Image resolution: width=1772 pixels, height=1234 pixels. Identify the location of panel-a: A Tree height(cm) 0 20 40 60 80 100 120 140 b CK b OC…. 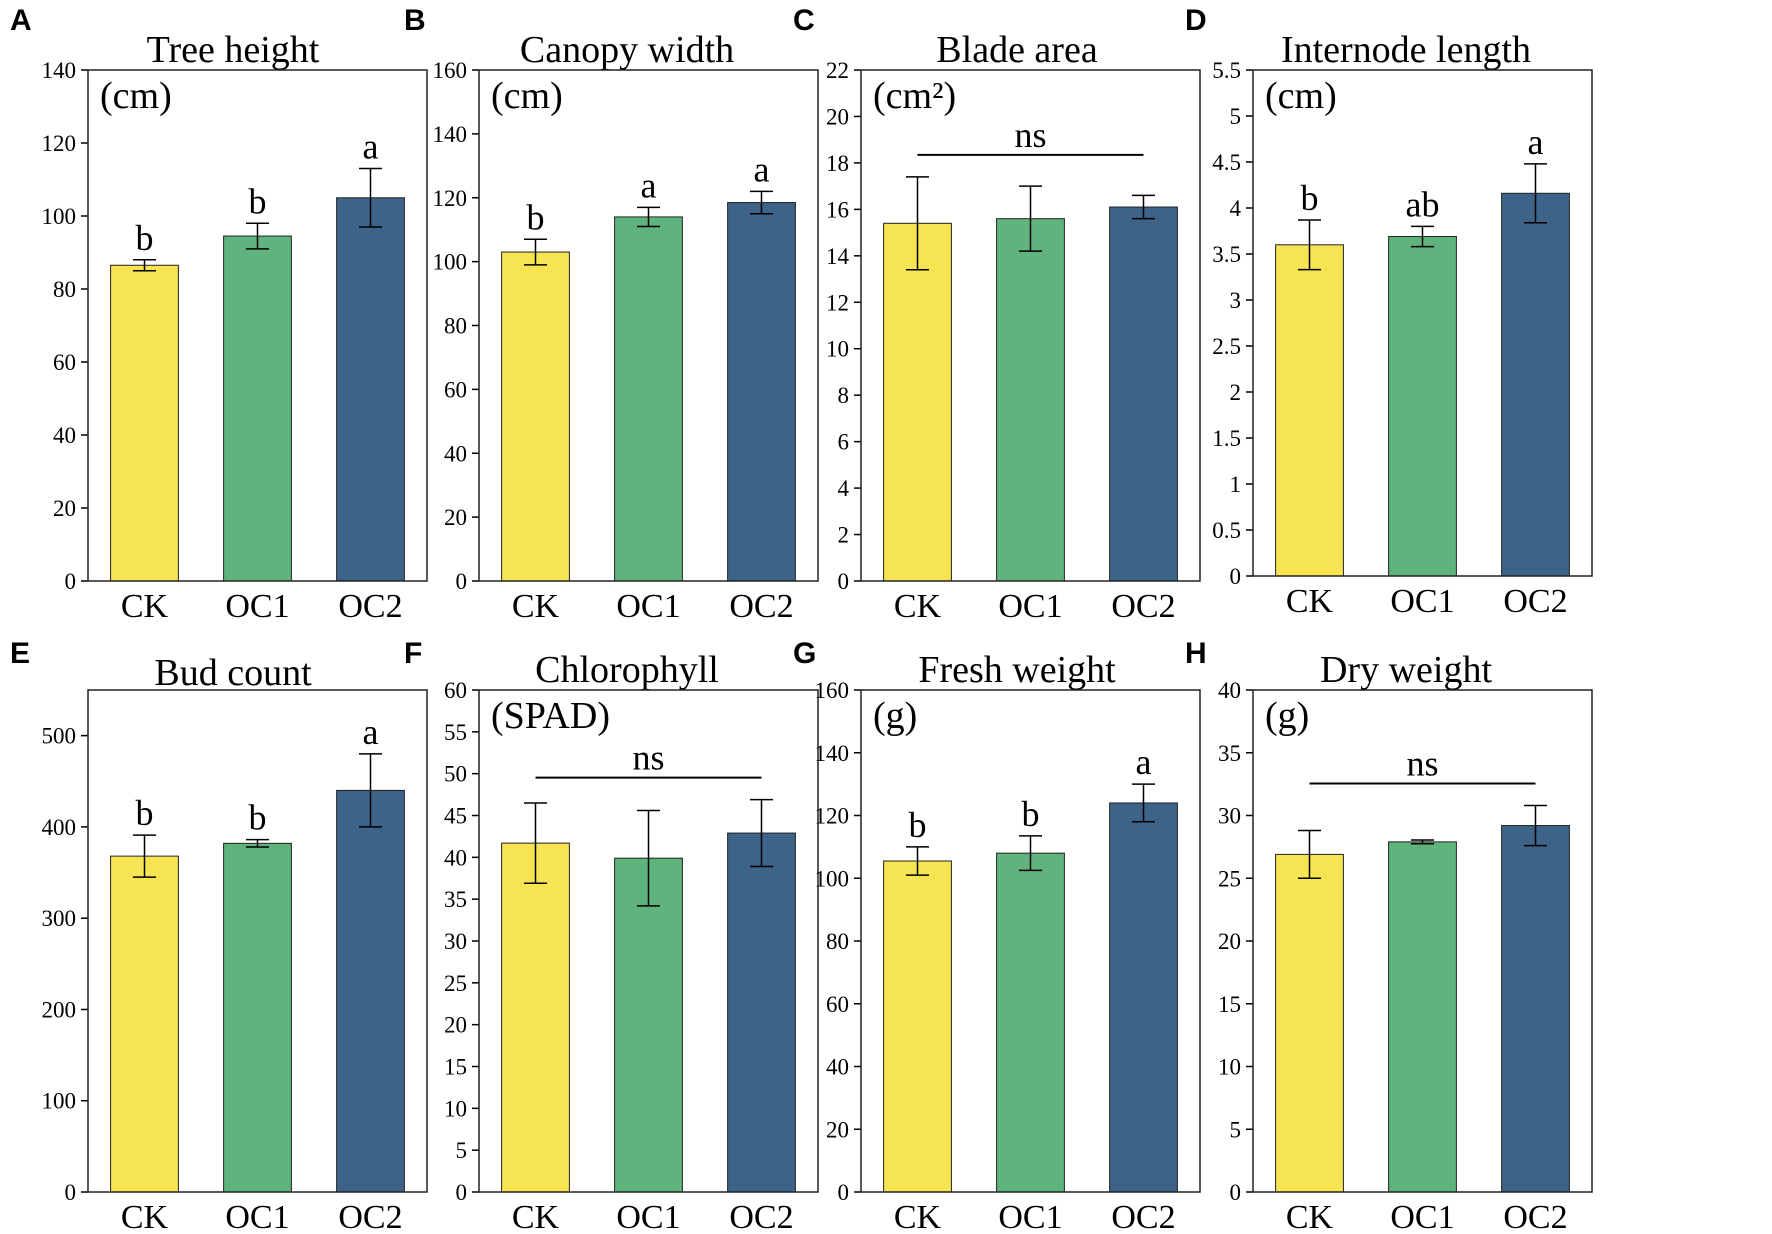
(219, 314).